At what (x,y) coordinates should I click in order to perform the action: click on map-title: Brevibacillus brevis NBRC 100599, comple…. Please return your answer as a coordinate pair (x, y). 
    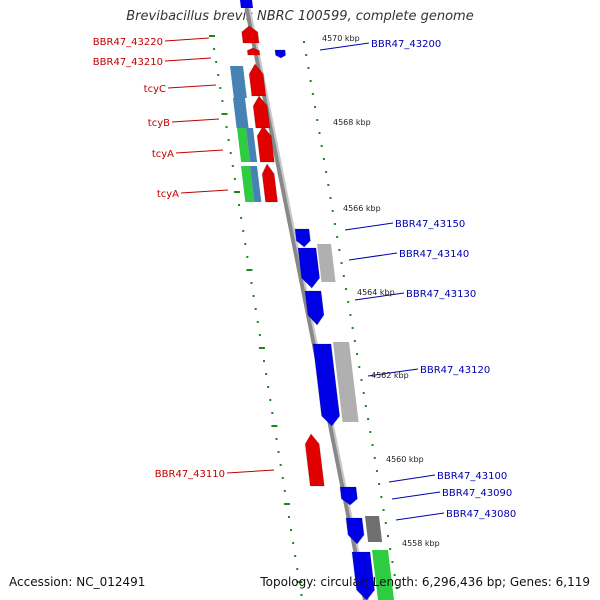
    Looking at the image, I should click on (300, 16).